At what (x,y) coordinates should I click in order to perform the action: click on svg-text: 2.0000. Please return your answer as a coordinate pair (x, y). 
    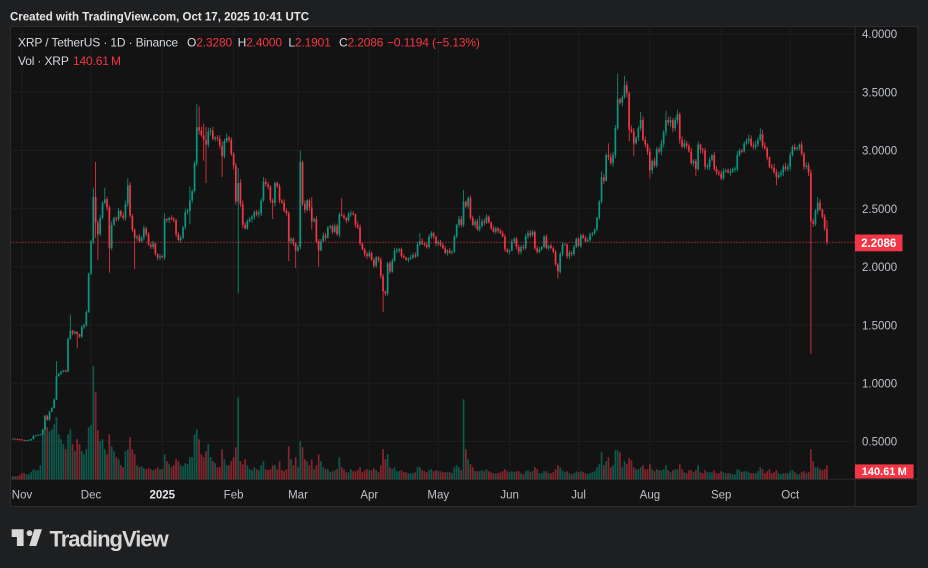
    Looking at the image, I should click on (879, 268).